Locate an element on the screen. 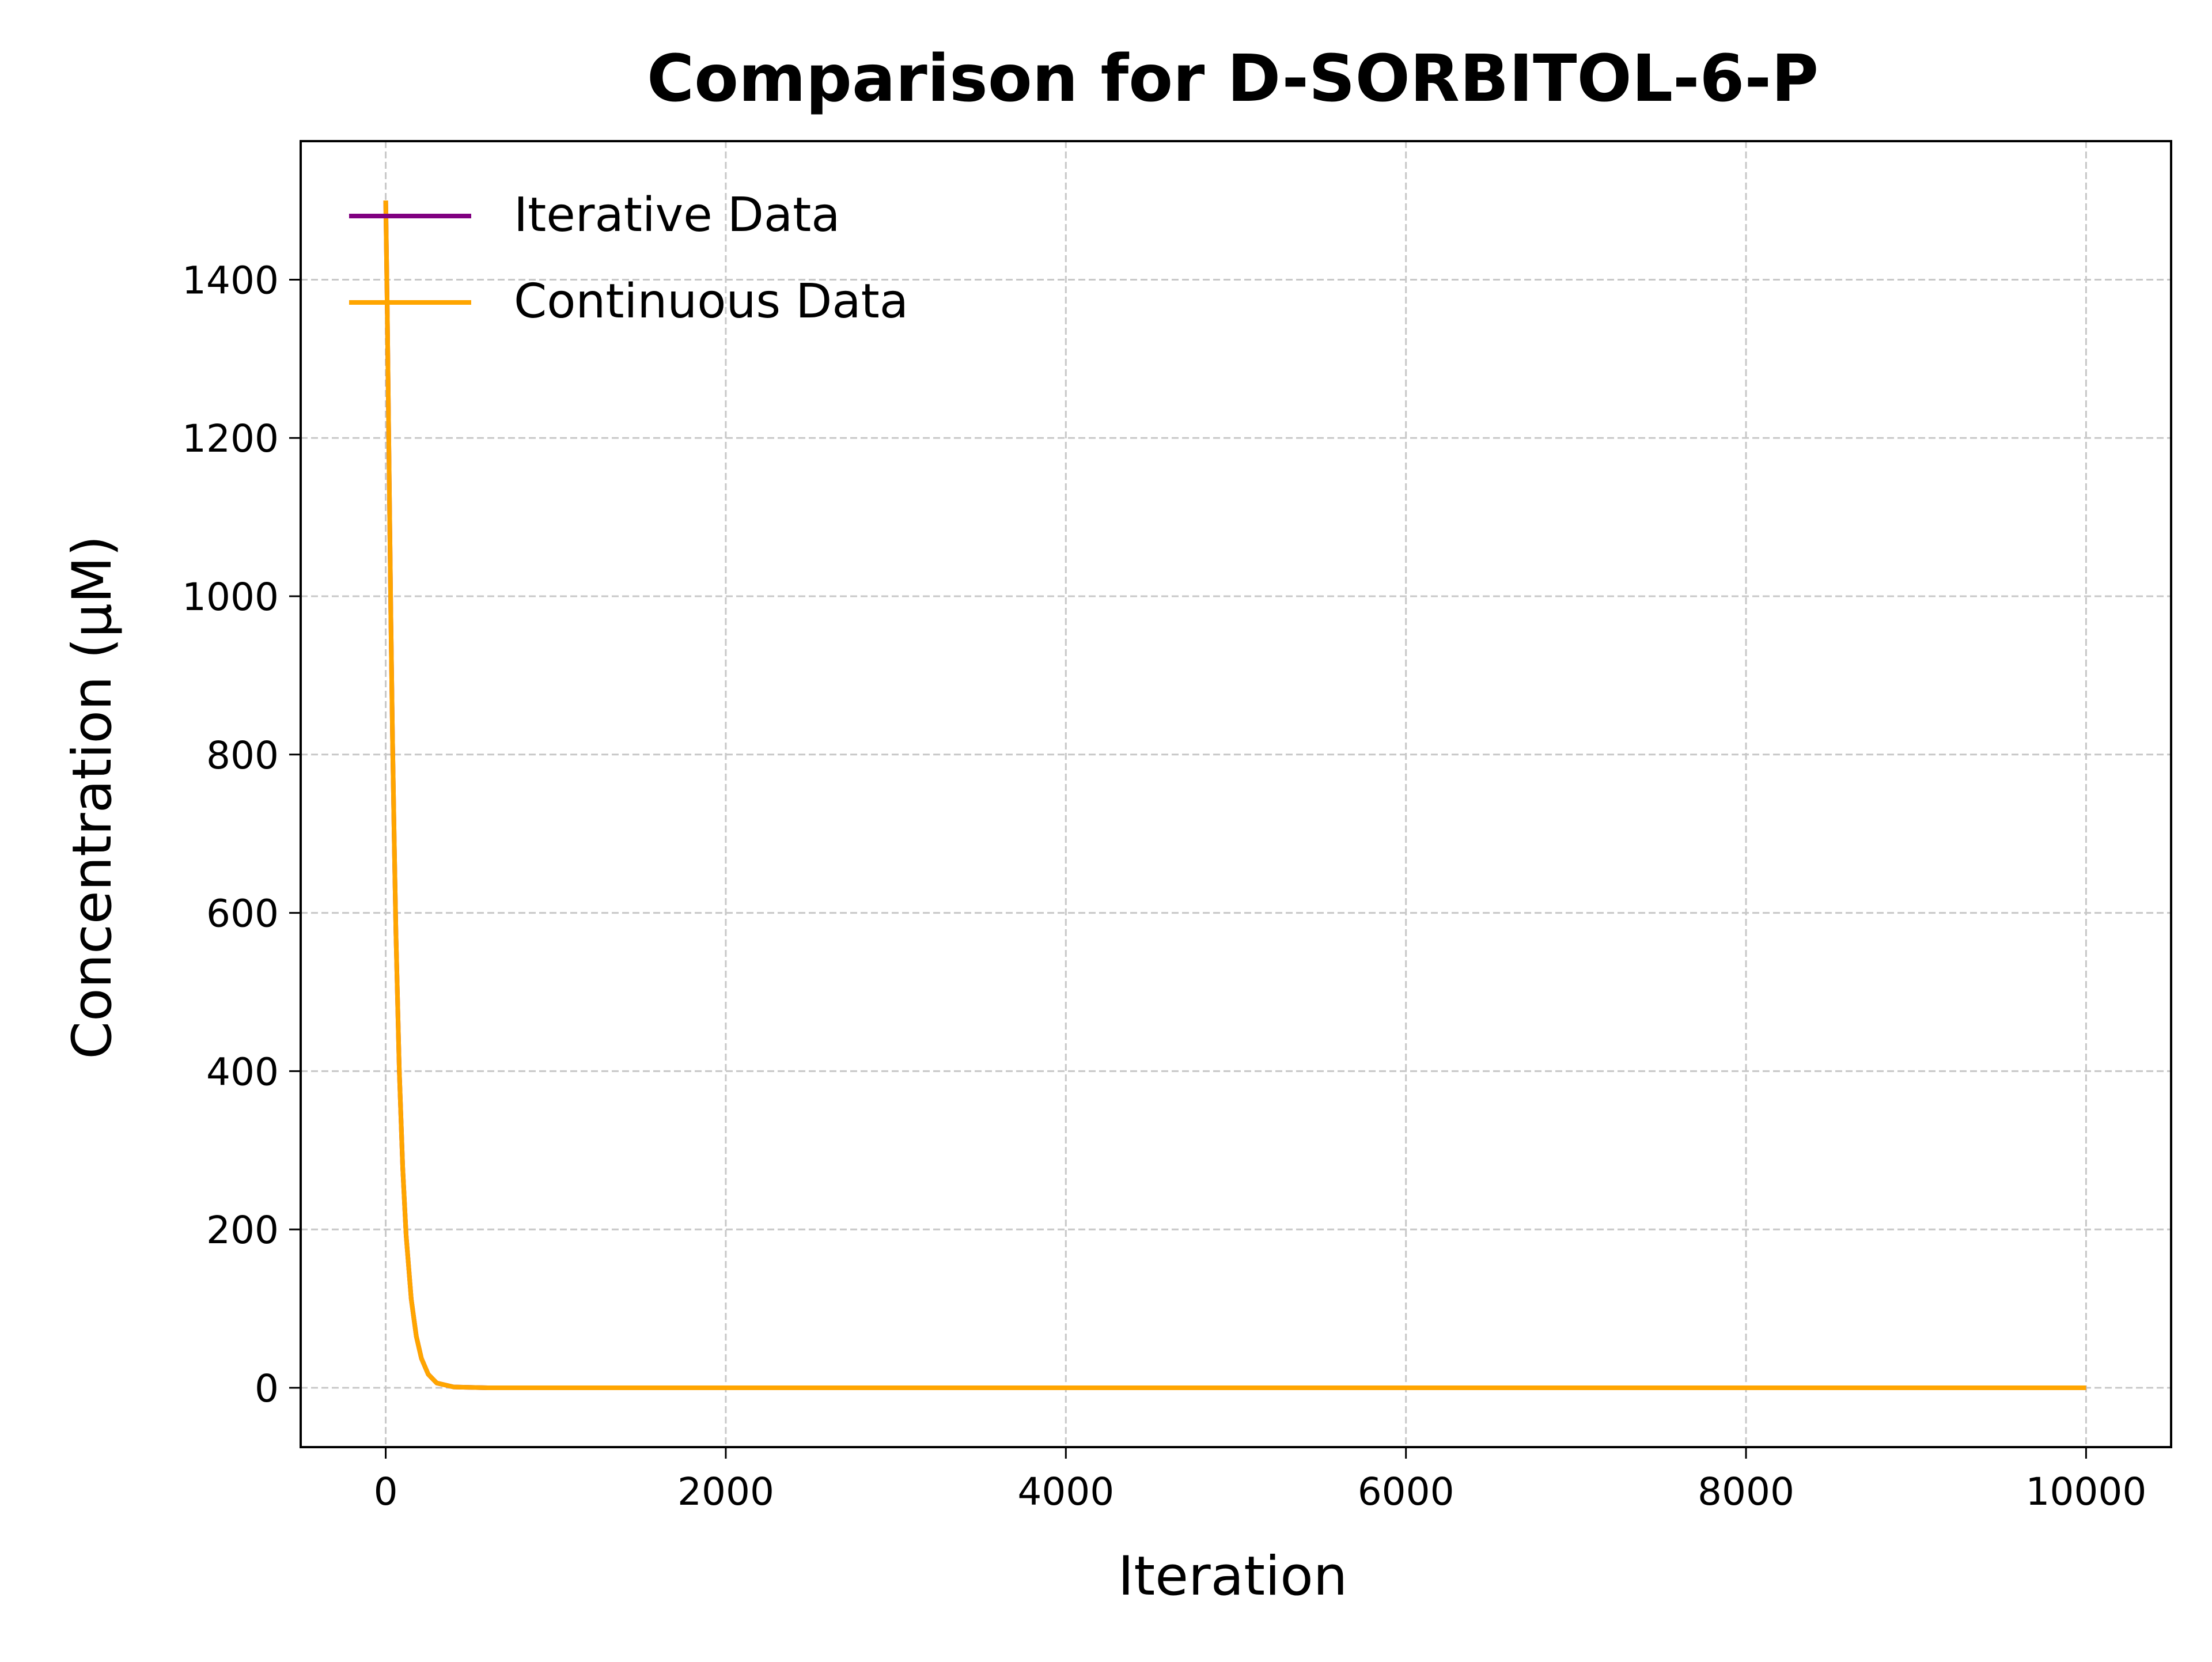  legend-label: Iterative Data is located at coordinates (677, 216).